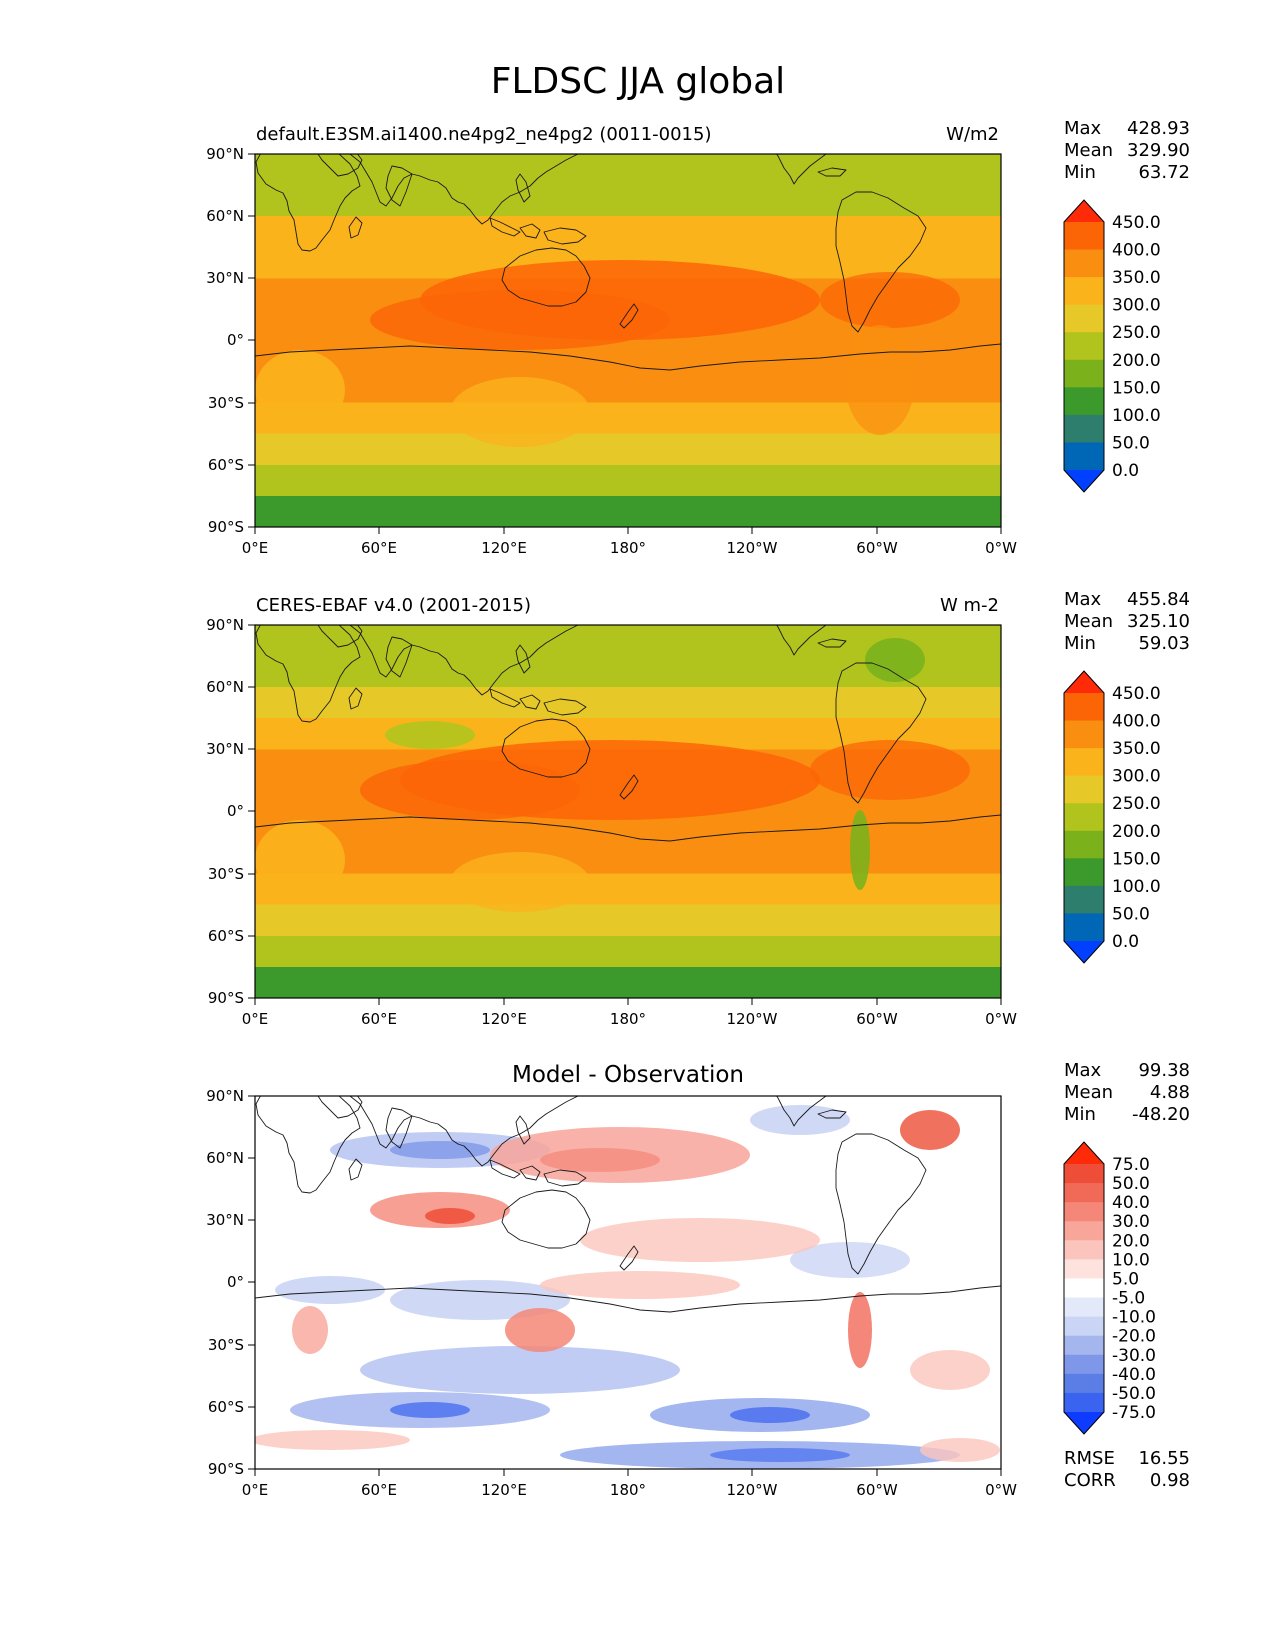 Image resolution: width=1275 pixels, height=1650 pixels. What do you see at coordinates (255, 1490) in the screenshot?
I see `panel-difference-lon-tick-label: 0°E` at bounding box center [255, 1490].